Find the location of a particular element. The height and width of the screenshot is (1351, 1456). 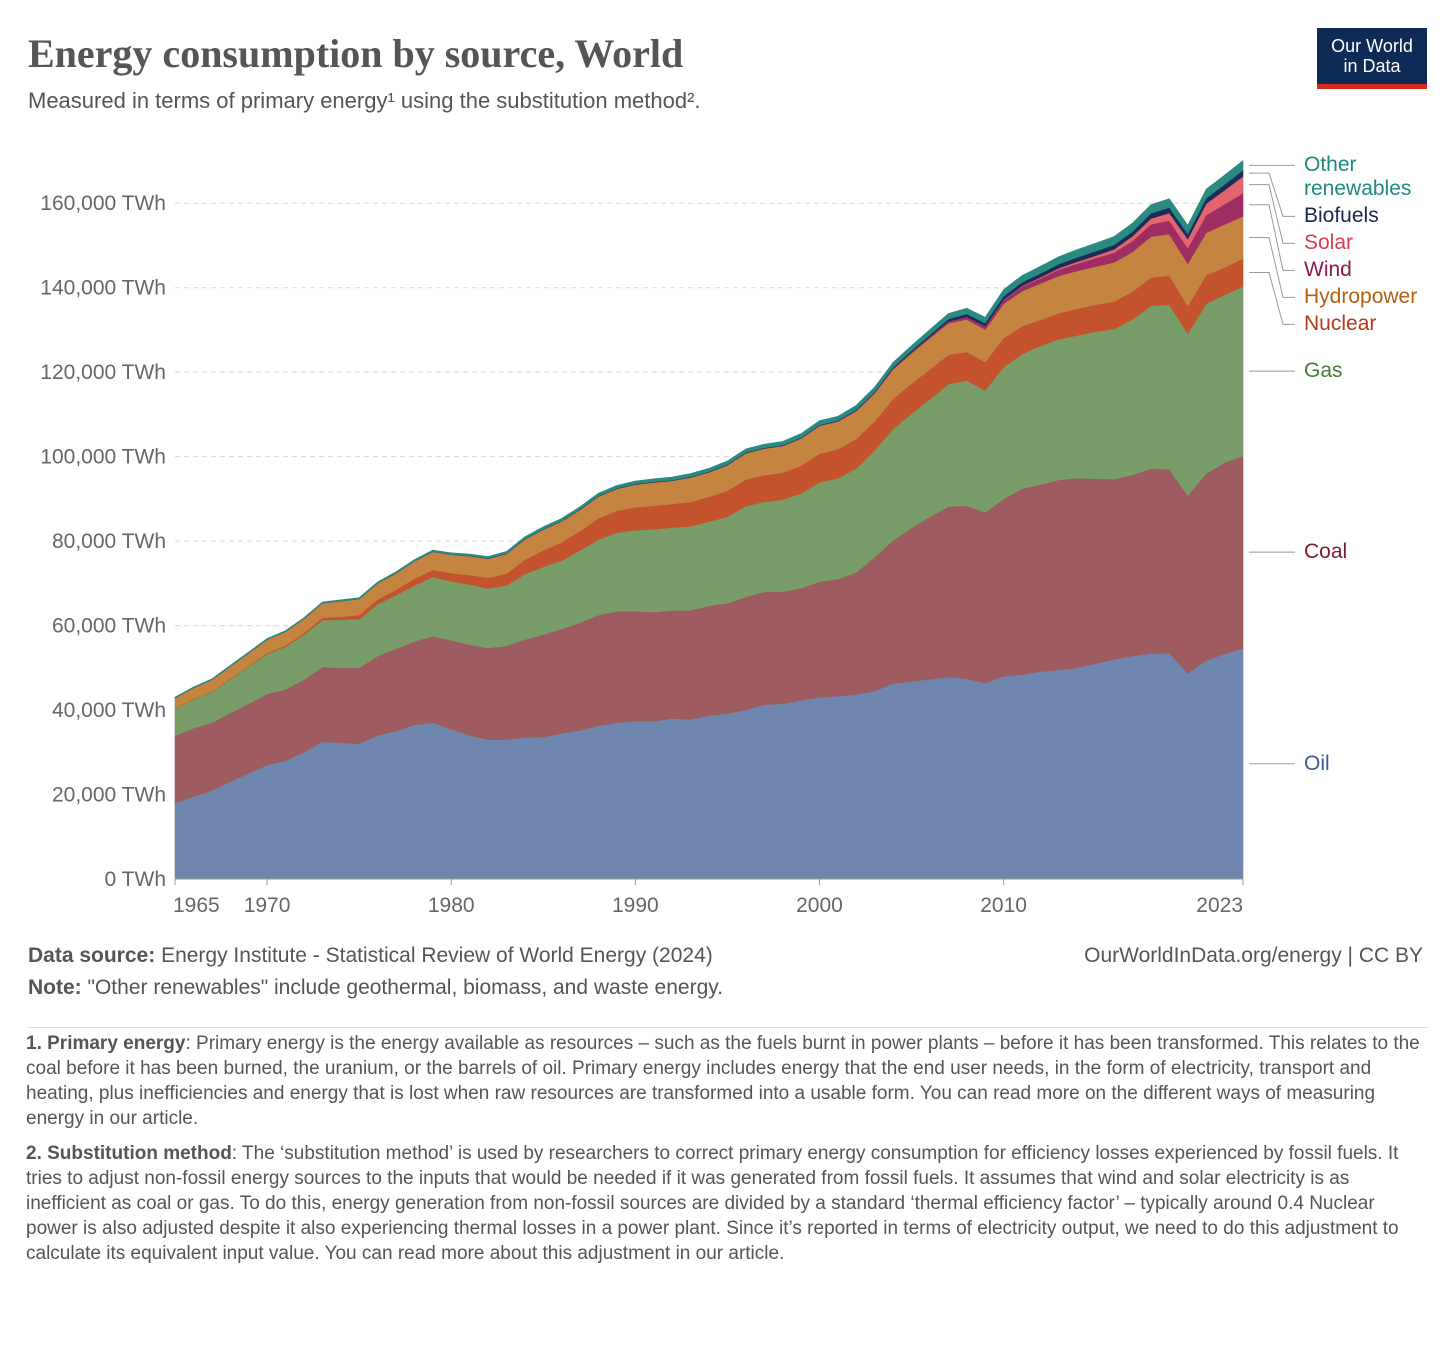

separator is located at coordinates (728, 1027).